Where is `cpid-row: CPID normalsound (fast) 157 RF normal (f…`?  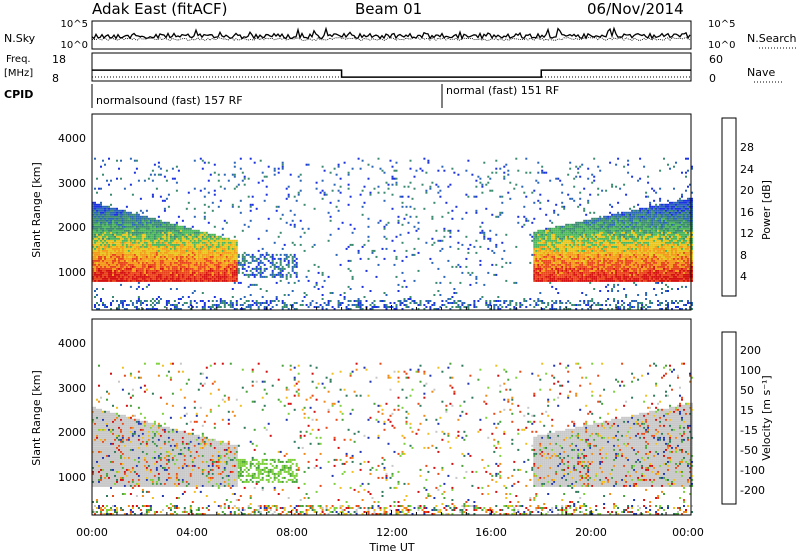
cpid-row: CPID normalsound (fast) 157 RF normal (f… is located at coordinates (281, 96).